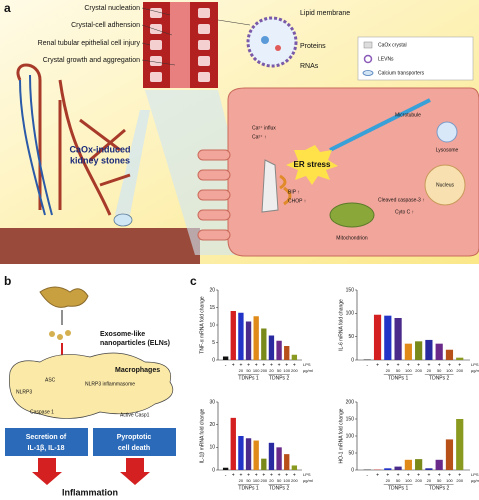  I want to click on kidney-tubules, so click(73, 139).